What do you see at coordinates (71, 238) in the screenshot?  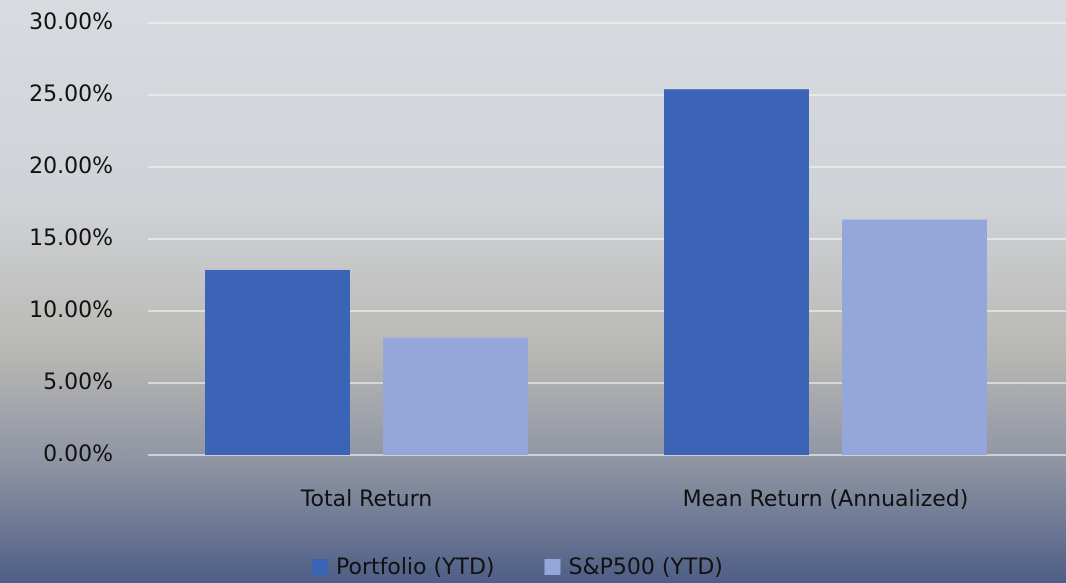 I see `y-tick-label: 15.00%` at bounding box center [71, 238].